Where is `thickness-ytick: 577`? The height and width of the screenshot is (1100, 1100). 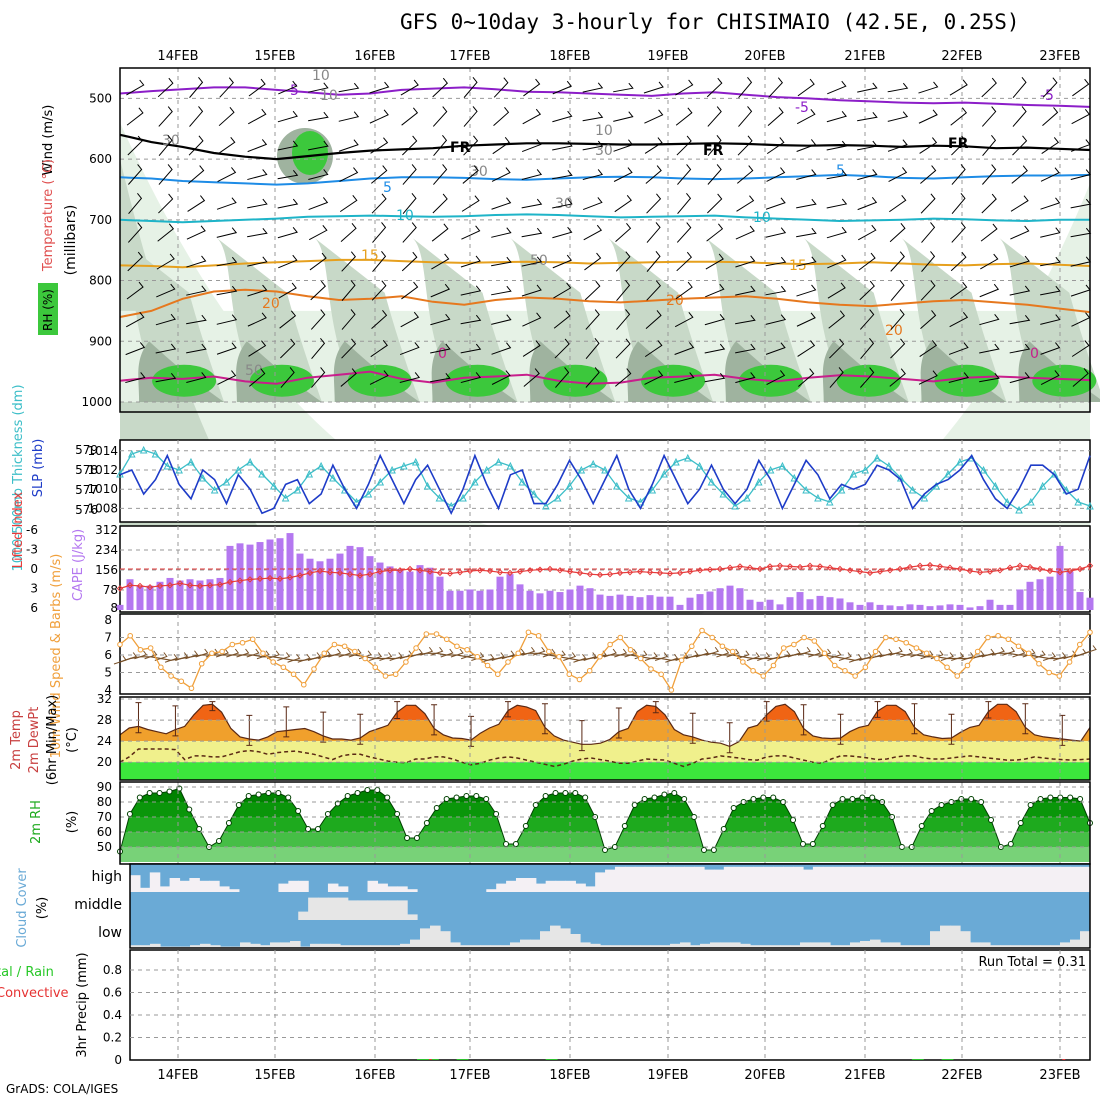
thickness-ytick: 577 is located at coordinates (86, 490).